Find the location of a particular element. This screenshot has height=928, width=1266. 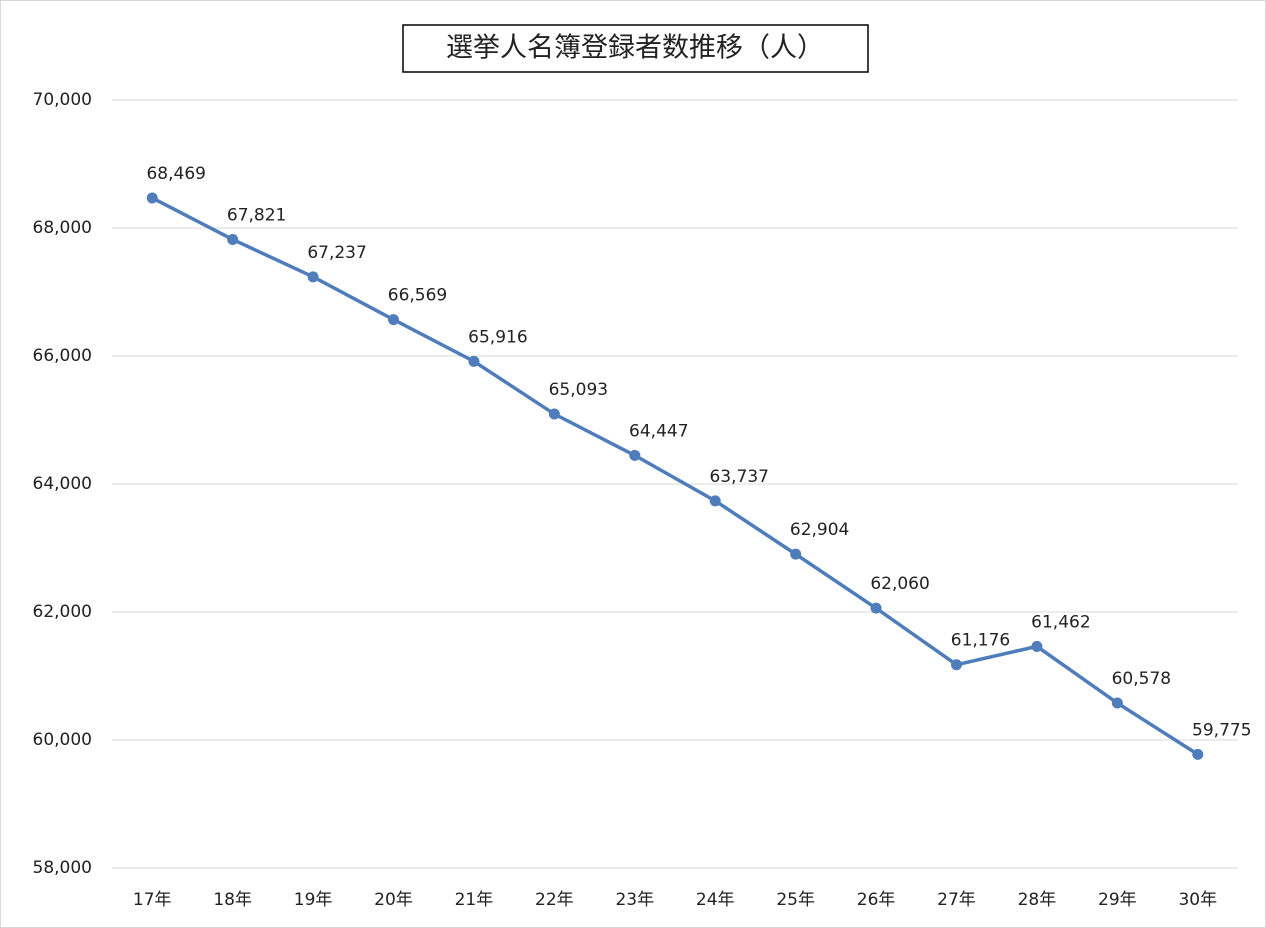

data-label: 59,775 is located at coordinates (1221, 730).